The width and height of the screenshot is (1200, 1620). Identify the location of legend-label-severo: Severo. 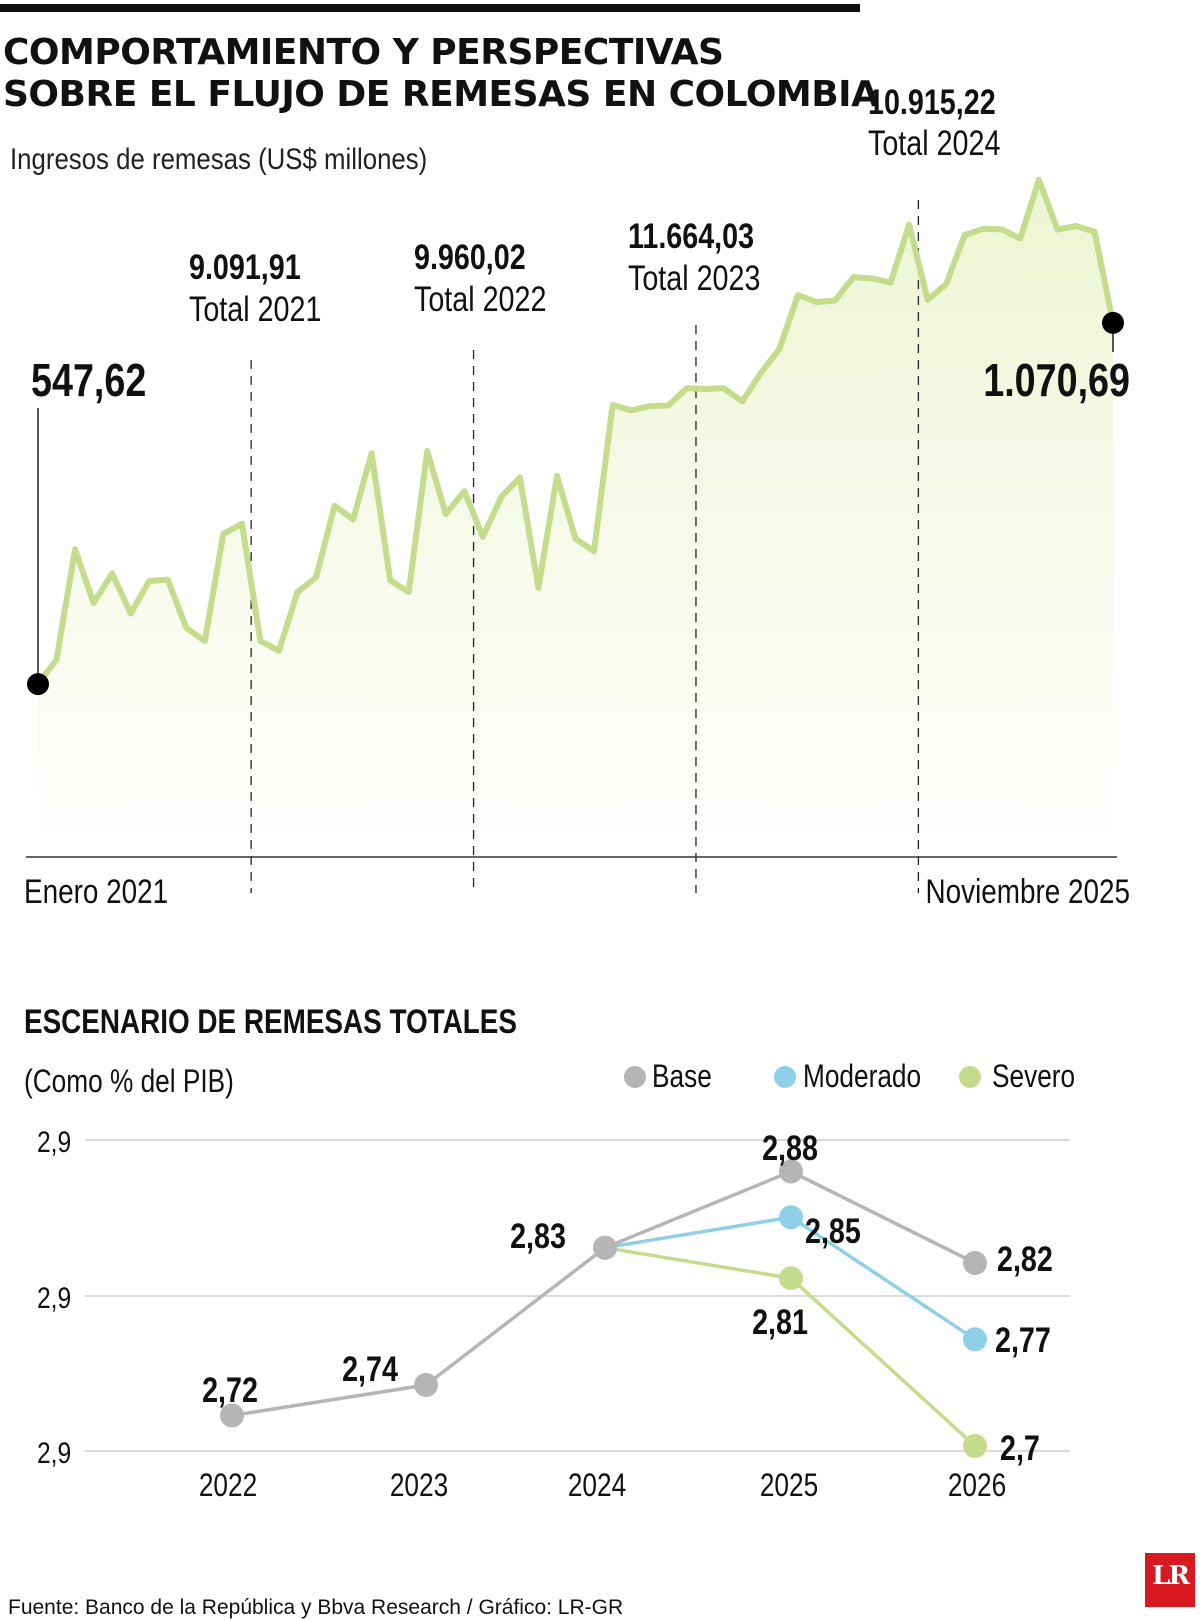
(1033, 1077).